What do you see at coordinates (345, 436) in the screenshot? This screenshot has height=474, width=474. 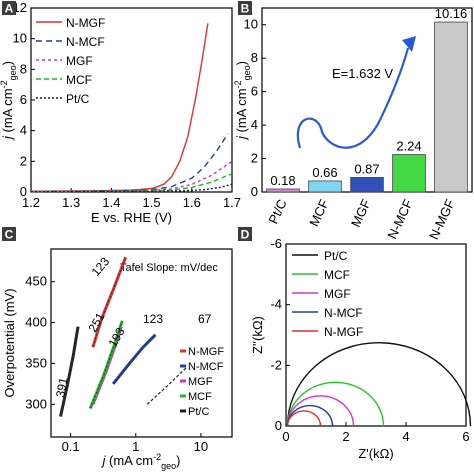 I see `x-tick-label: 2` at bounding box center [345, 436].